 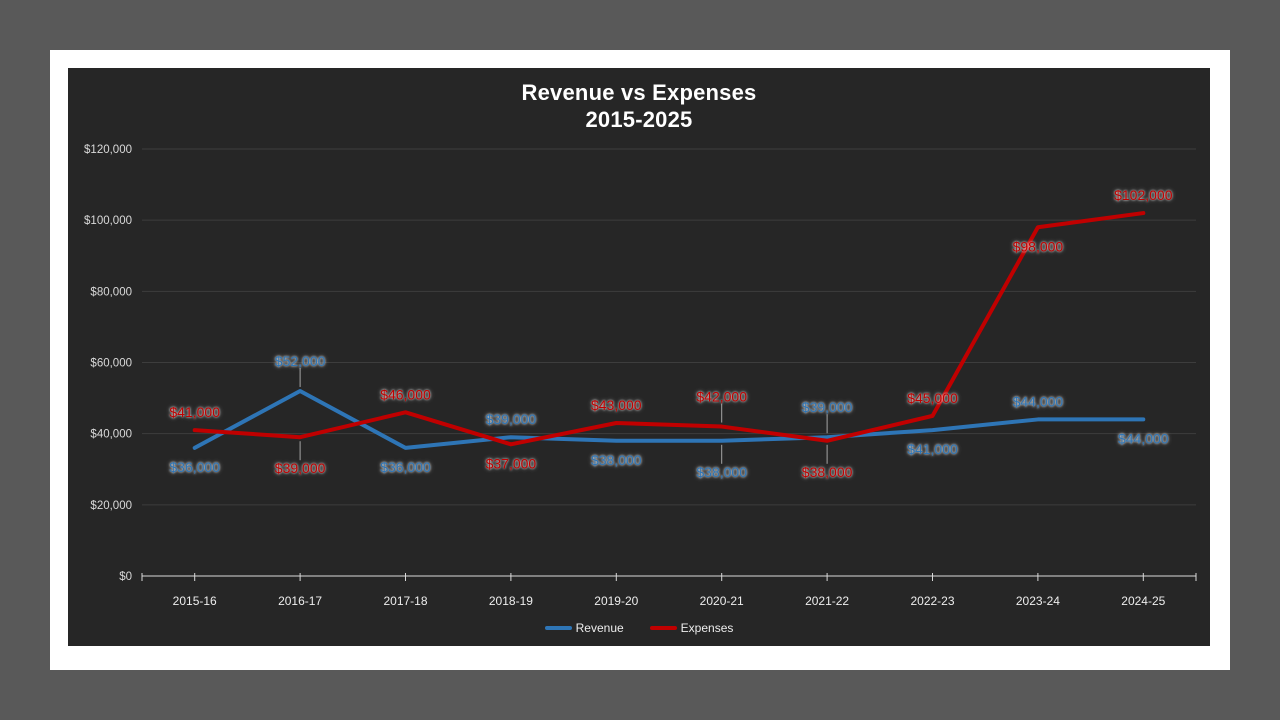 I want to click on expenses-data-label: $38,000, so click(x=827, y=472).